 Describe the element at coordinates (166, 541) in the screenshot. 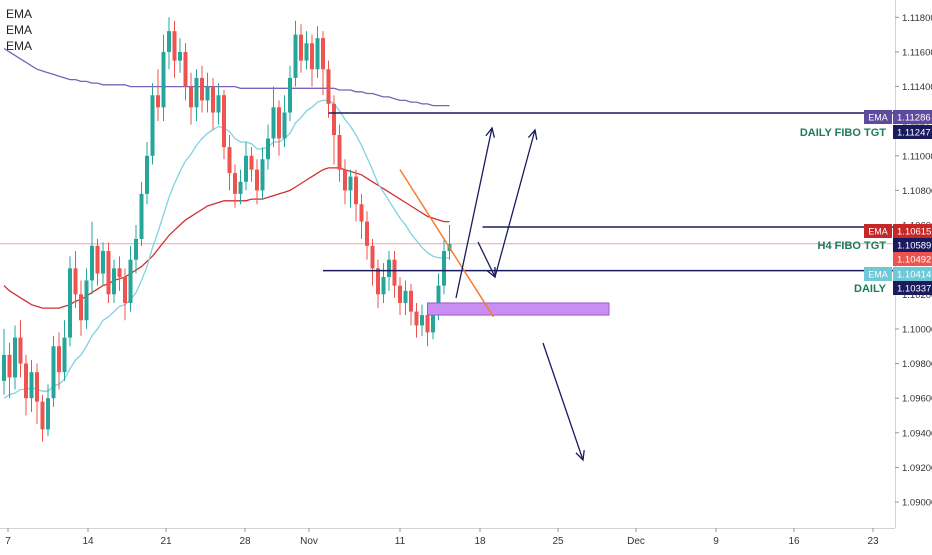

I see `time-tick-label: 21` at that location.